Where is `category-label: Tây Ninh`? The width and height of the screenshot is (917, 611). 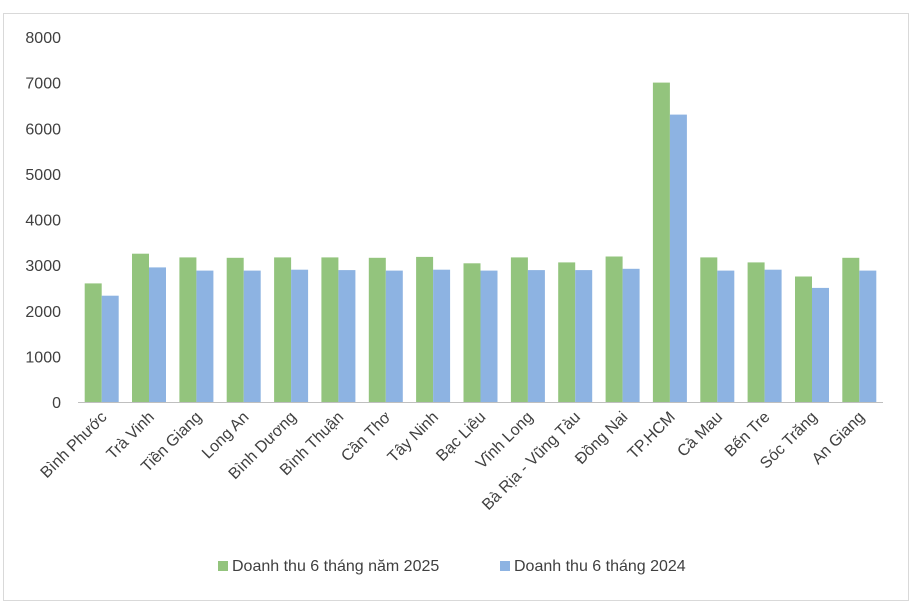
category-label: Tây Ninh is located at coordinates (413, 437).